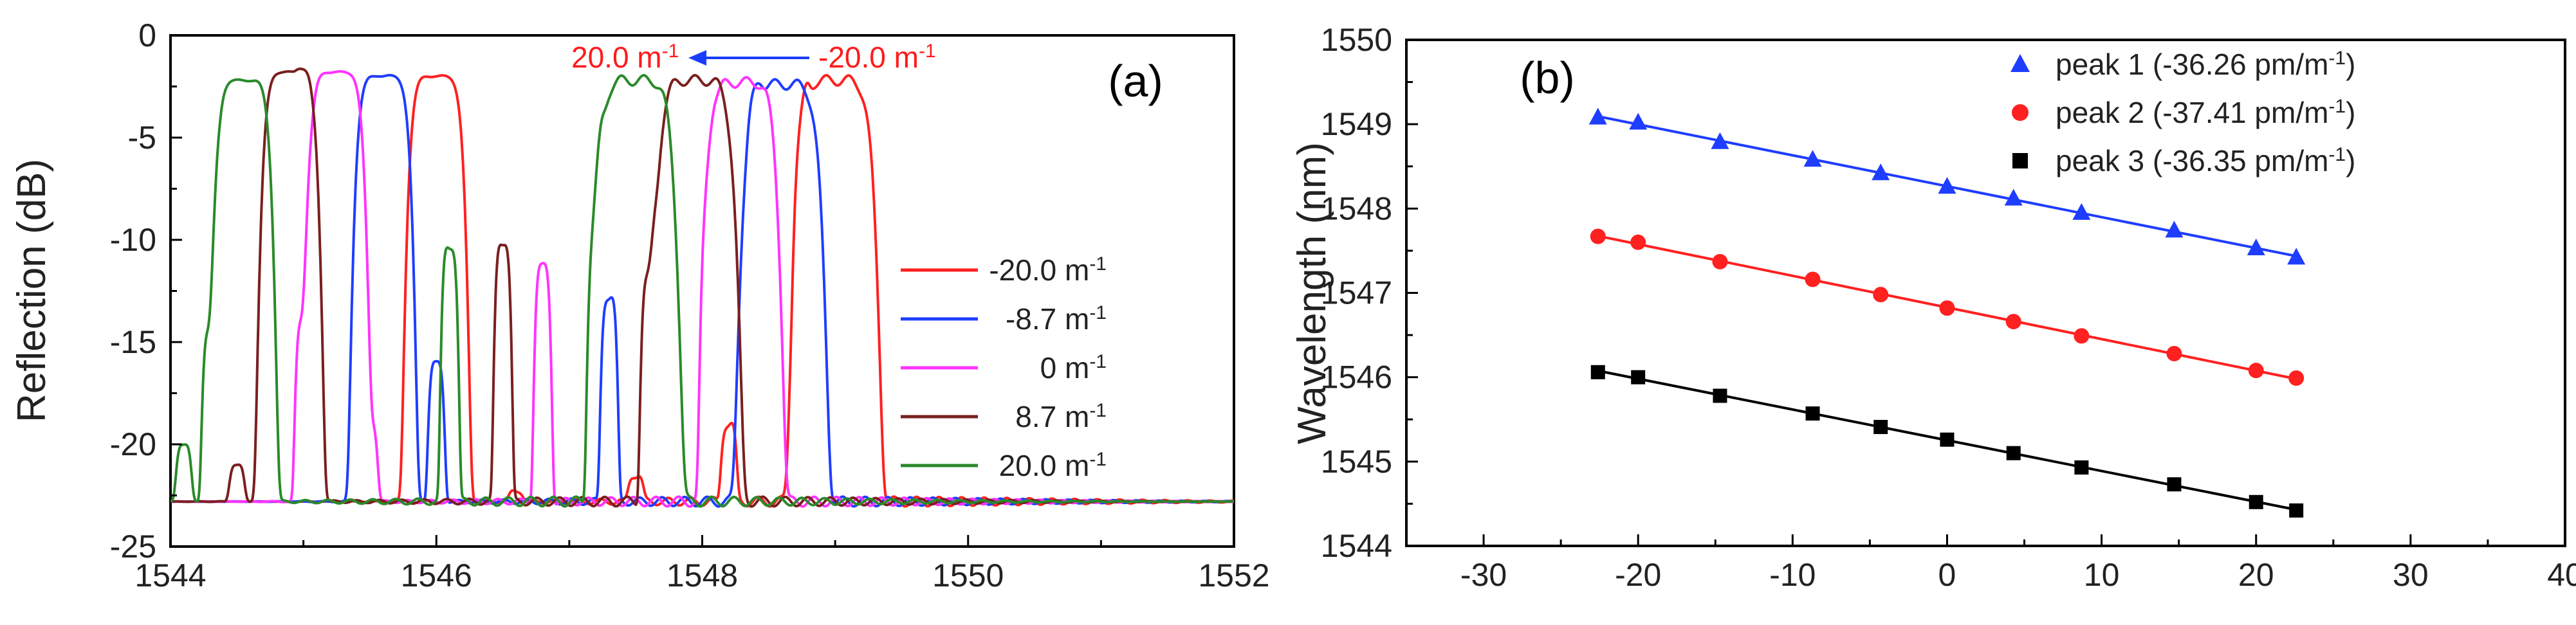 The image size is (2576, 625). I want to click on legend-label-a-main: -20.0 m, so click(1039, 270).